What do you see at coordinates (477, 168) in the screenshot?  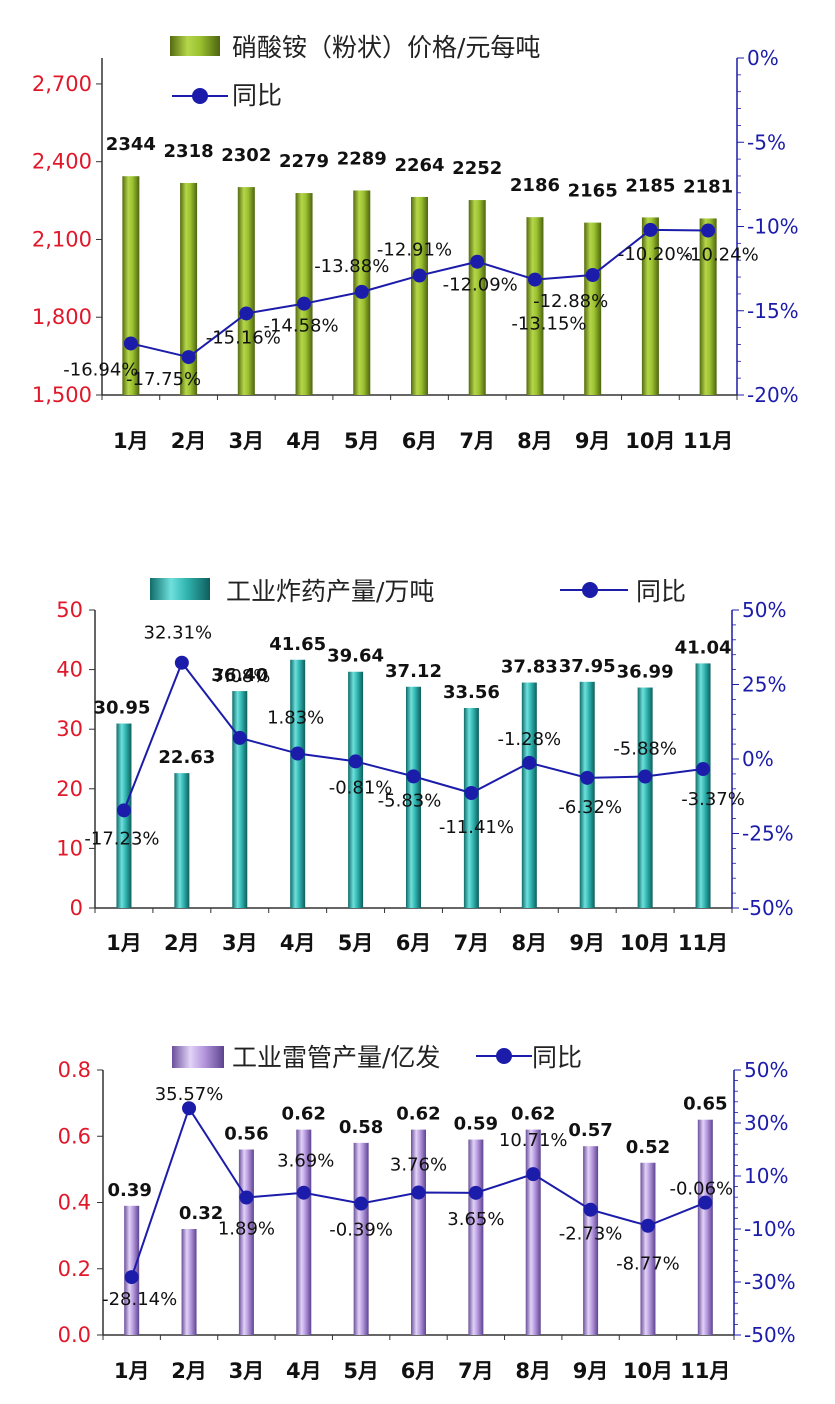 I see `bar-value-label: 2252` at bounding box center [477, 168].